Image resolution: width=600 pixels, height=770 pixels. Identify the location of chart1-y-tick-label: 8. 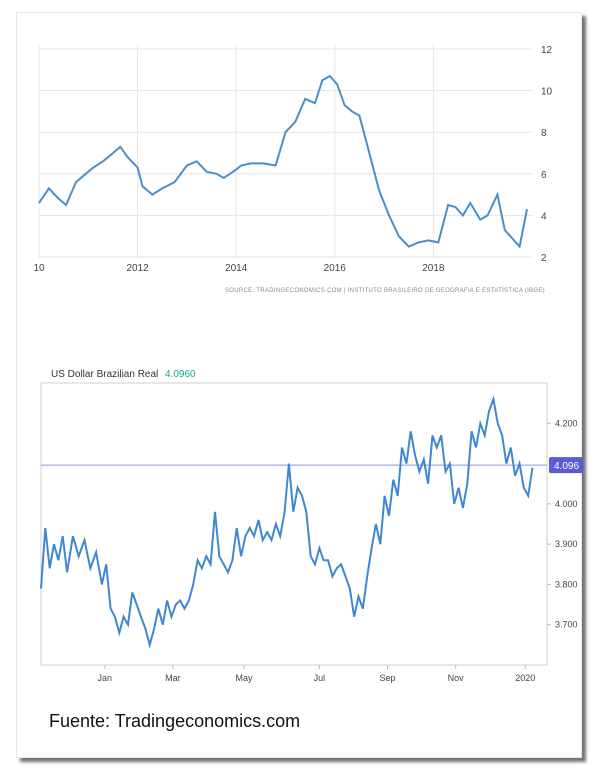
(544, 133).